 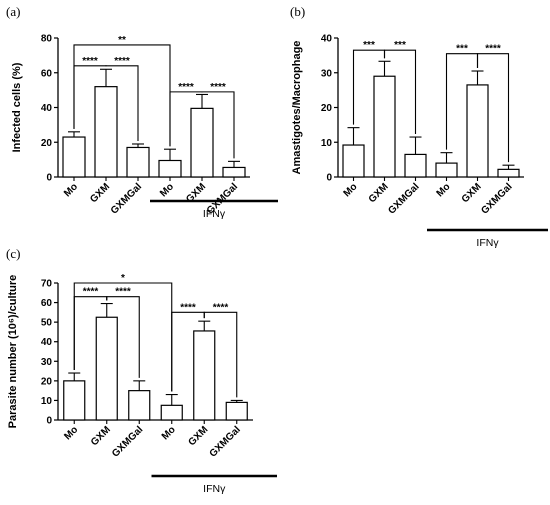 I want to click on y-axis-title: Parasite number (10⁶)/culture, so click(x=13, y=352).